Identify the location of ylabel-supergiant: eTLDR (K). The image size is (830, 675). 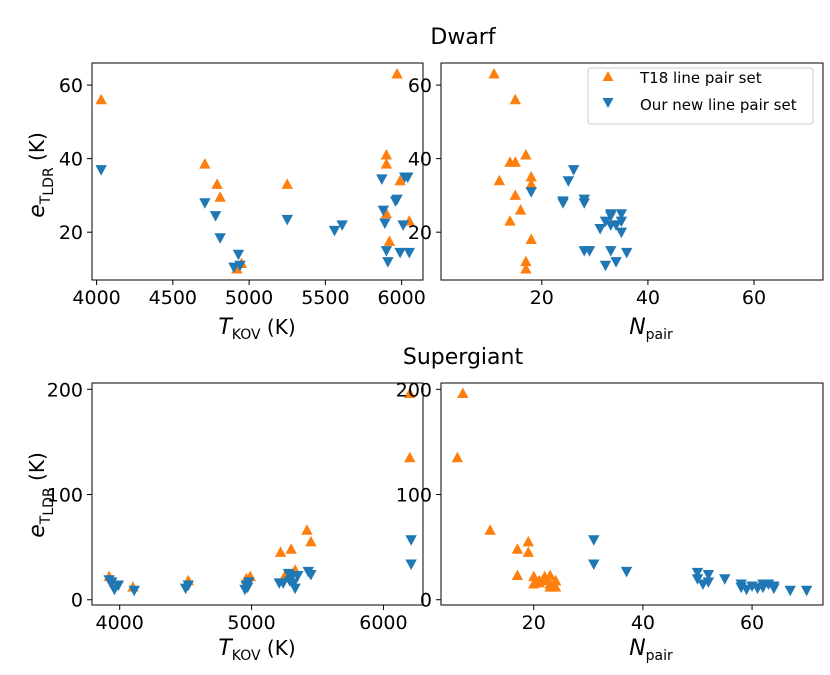
(41, 495).